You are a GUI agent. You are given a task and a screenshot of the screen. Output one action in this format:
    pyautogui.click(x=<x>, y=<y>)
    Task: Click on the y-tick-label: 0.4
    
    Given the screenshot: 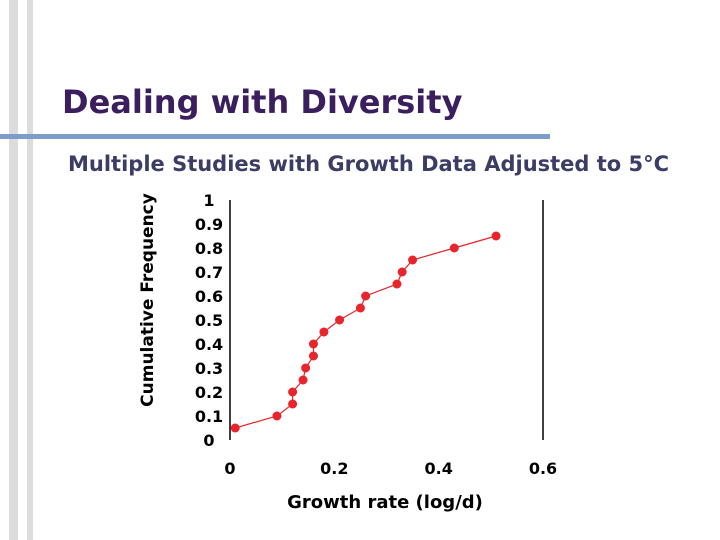 What is the action you would take?
    pyautogui.click(x=209, y=344)
    